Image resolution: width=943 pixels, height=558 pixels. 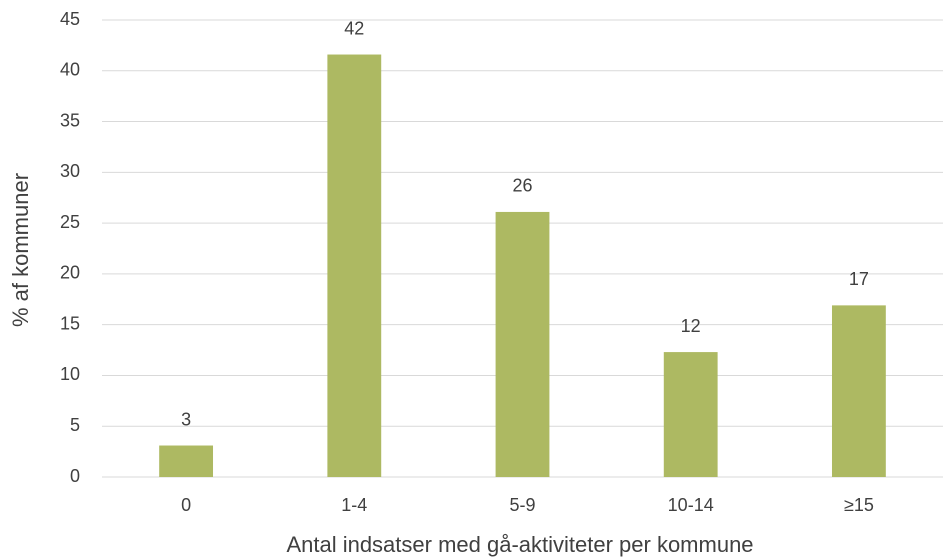 What do you see at coordinates (186, 505) in the screenshot?
I see `x-tick-label: 0` at bounding box center [186, 505].